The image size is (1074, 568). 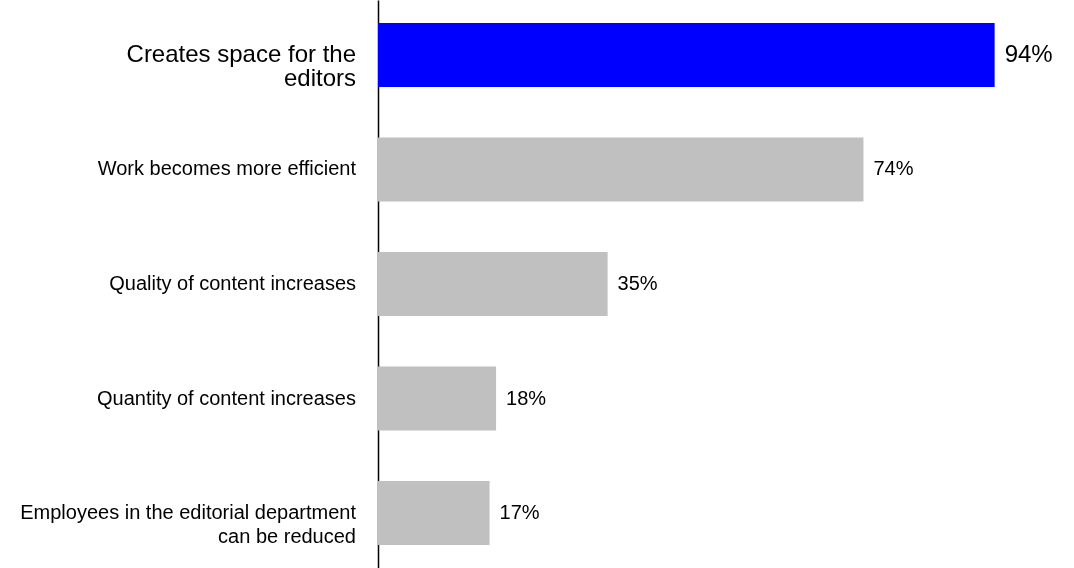 I want to click on data-label: 18%, so click(x=526, y=397).